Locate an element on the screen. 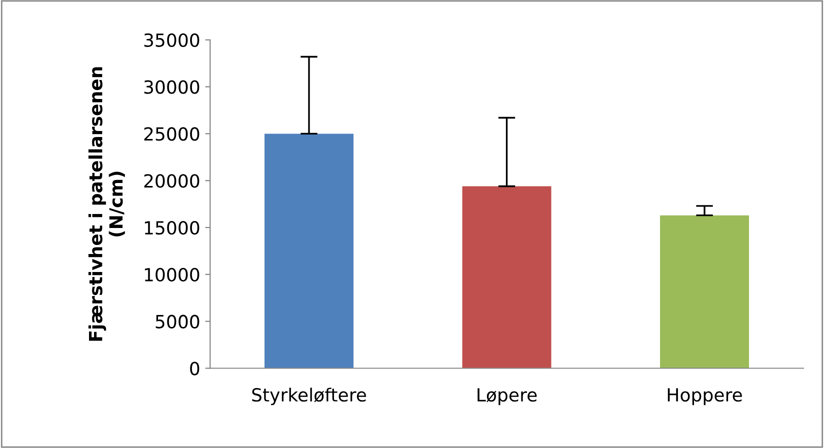 Image resolution: width=824 pixels, height=448 pixels. y-tick-label: 30000 is located at coordinates (172, 87).